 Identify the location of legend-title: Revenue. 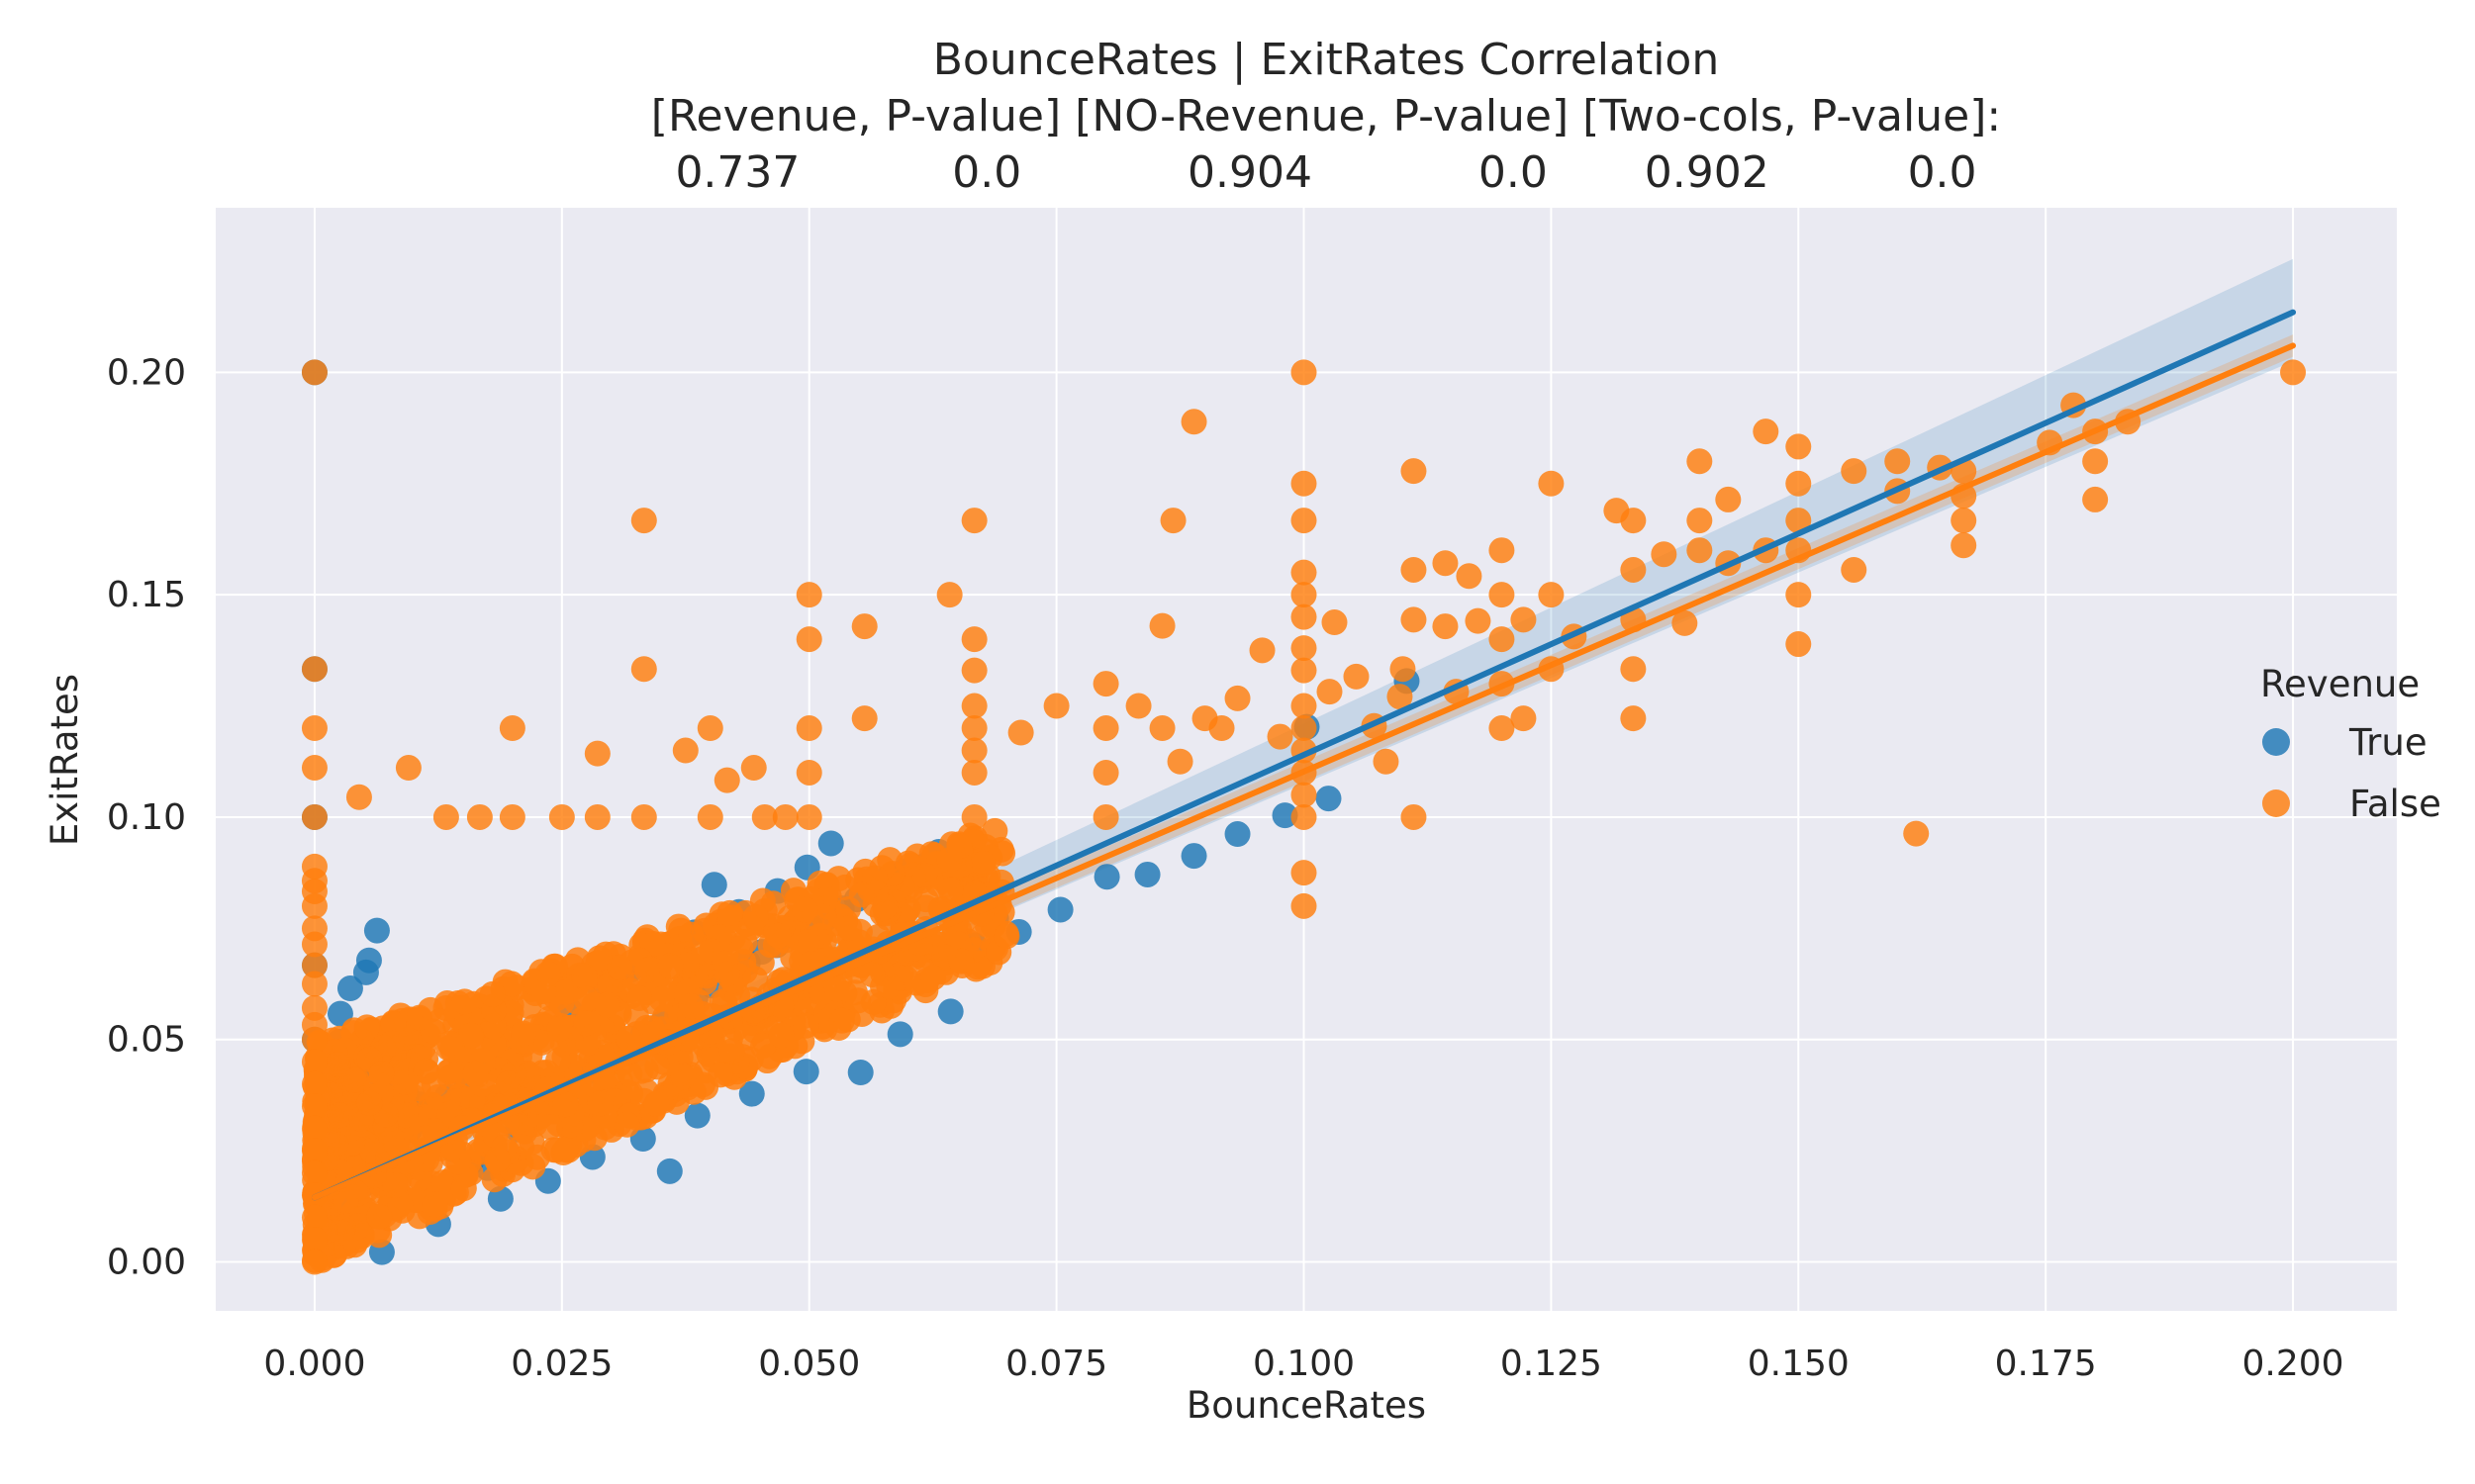
(2340, 684).